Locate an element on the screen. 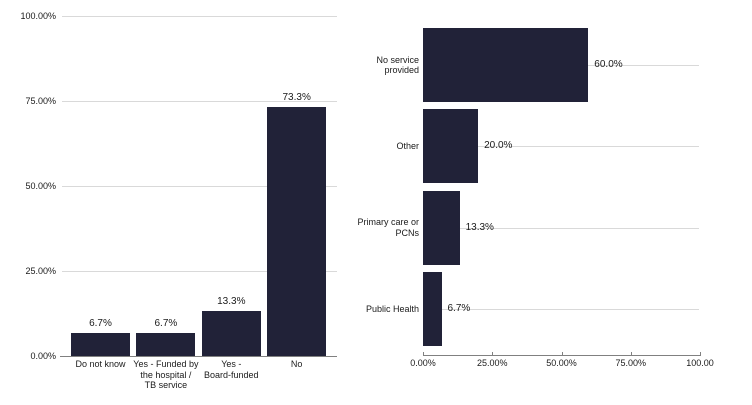 The image size is (752, 405). y-axis-tick-label: 75.00% is located at coordinates (40, 101).